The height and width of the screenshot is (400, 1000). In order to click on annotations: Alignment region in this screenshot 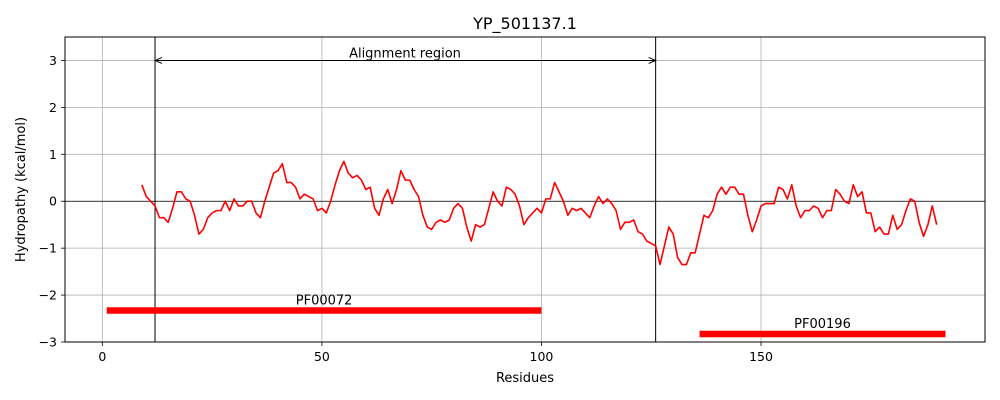, I will do `click(405, 55)`.